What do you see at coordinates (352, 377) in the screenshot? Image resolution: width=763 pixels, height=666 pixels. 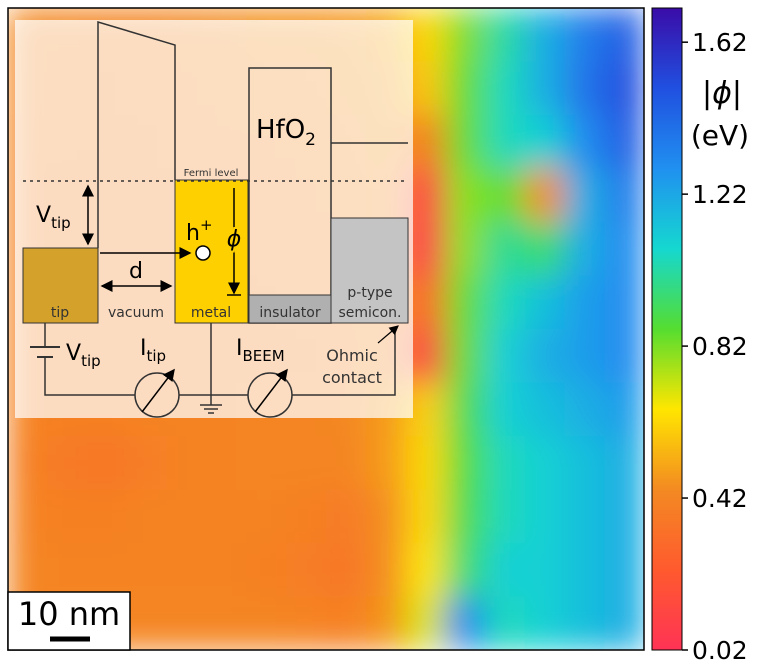 I see `ohmic-label: contact` at bounding box center [352, 377].